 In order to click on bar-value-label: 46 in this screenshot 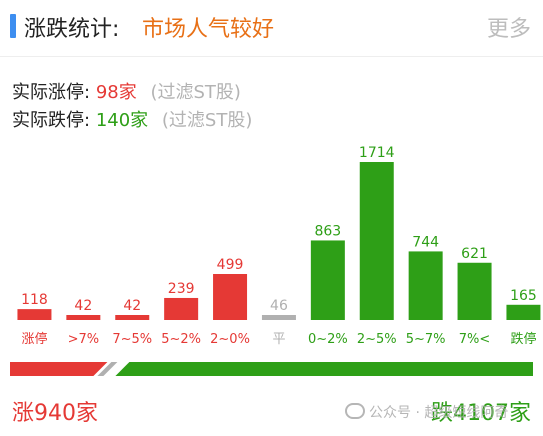, I will do `click(279, 306)`.